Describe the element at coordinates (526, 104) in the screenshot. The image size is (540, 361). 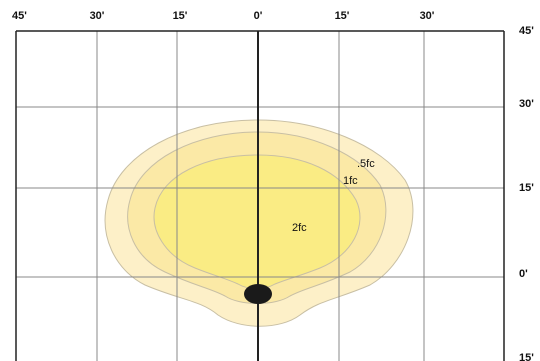
I see `right-tick-label: 30'` at that location.